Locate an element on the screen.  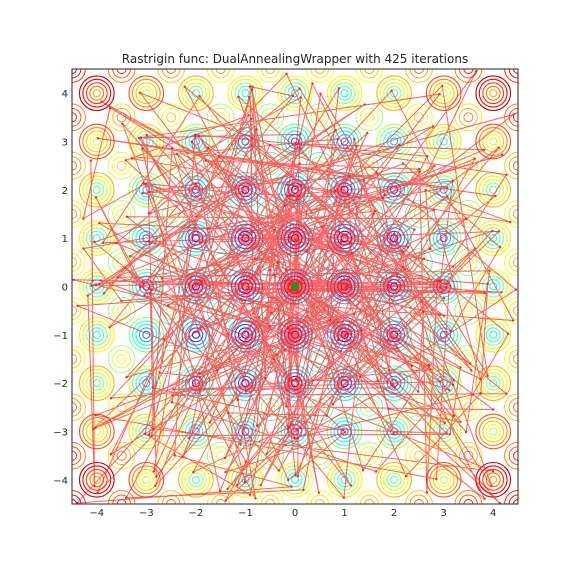
x-tick-label: −2 is located at coordinates (196, 513).